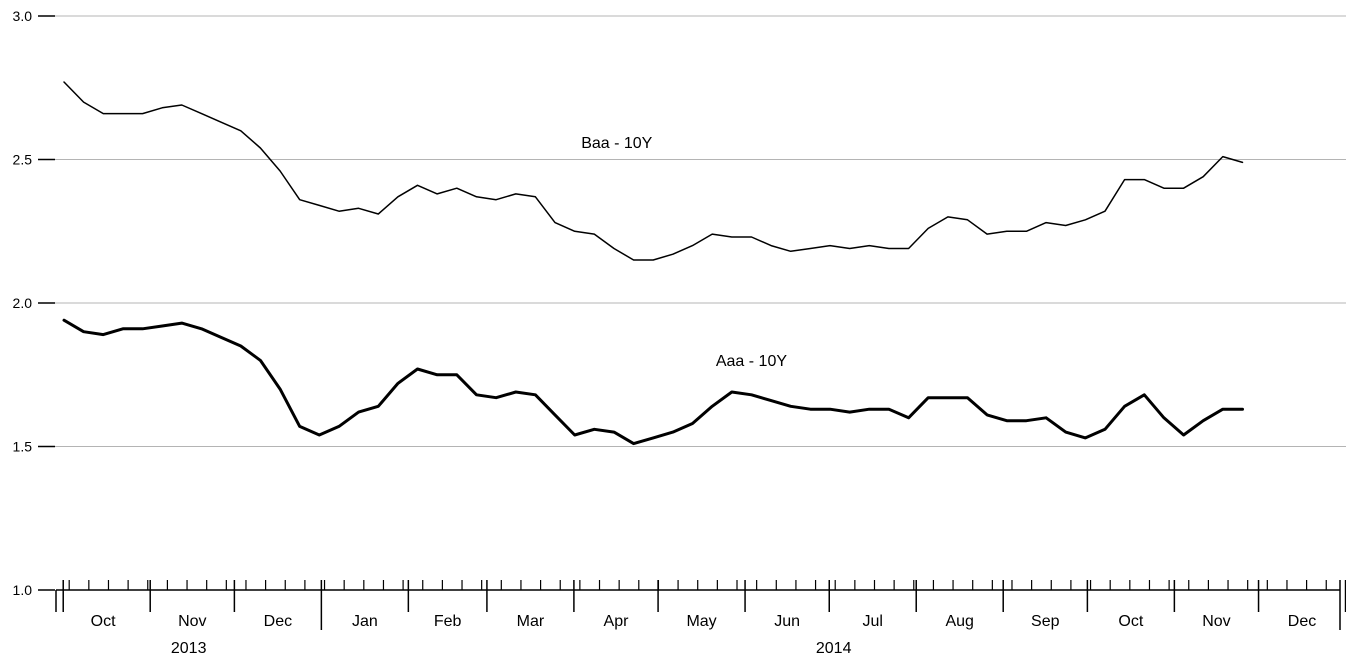 This screenshot has width=1346, height=660. I want to click on month-label: May, so click(701, 621).